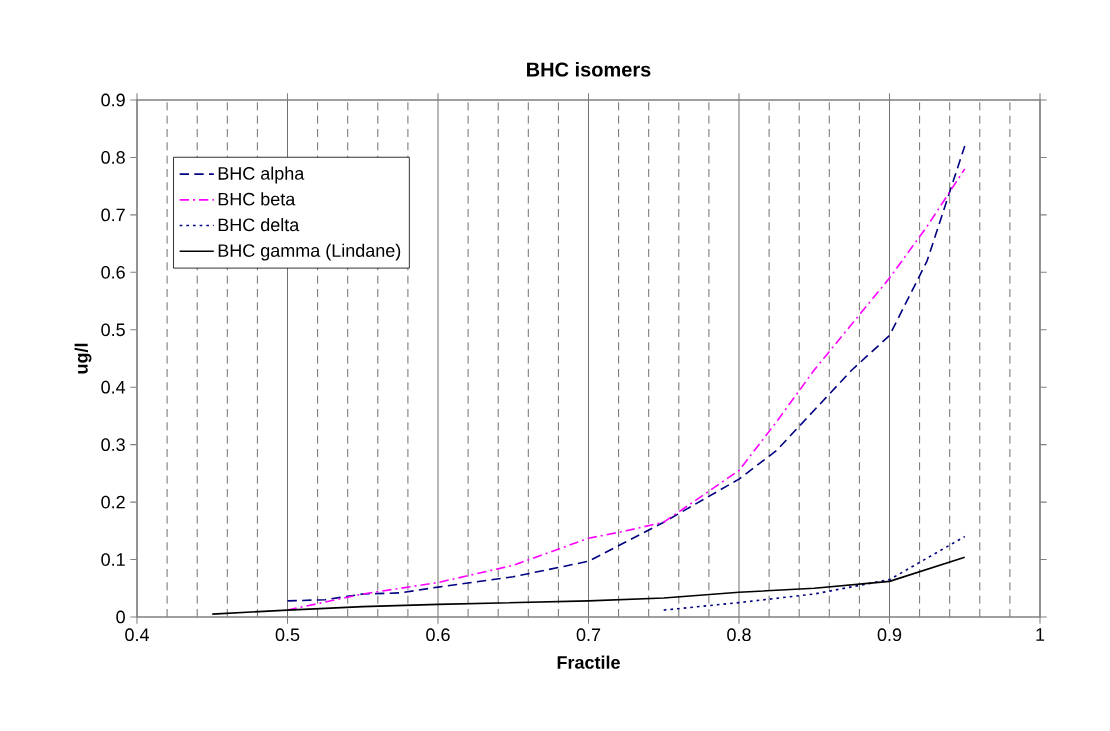 The width and height of the screenshot is (1110, 731). Describe the element at coordinates (137, 635) in the screenshot. I see `x-tick-label: 0.4` at that location.